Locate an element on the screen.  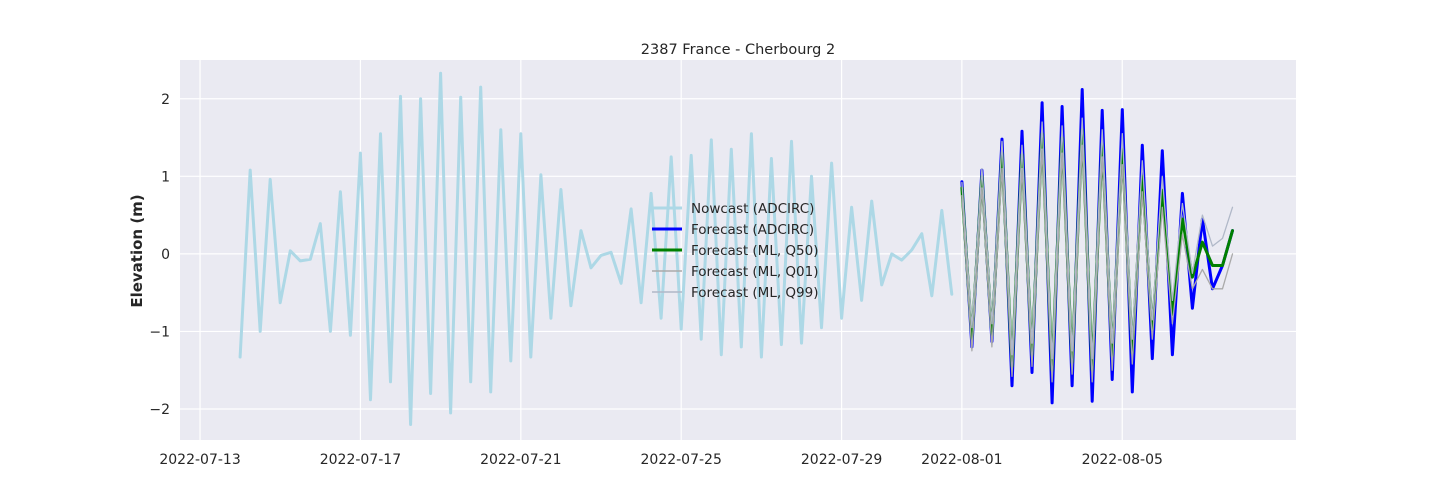
x-tick-label: 2022-07-13 is located at coordinates (199, 460).